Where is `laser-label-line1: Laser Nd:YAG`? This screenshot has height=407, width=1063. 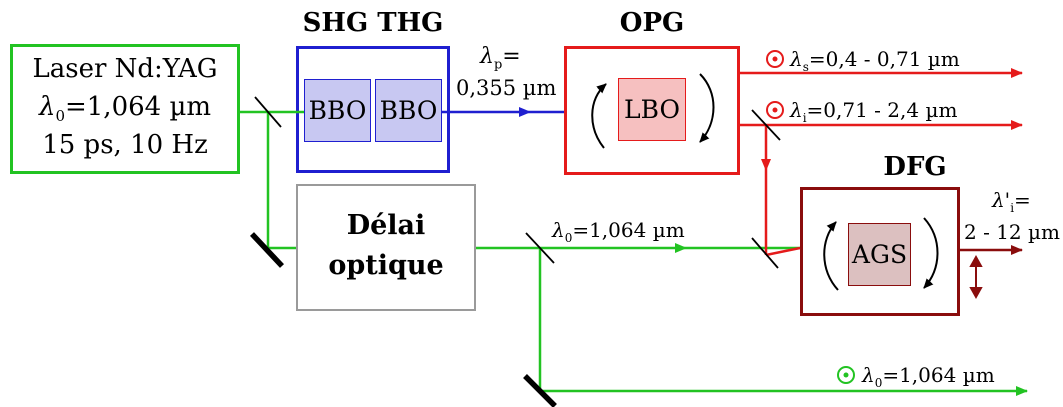
laser-label-line1: Laser Nd:YAG is located at coordinates (125, 69).